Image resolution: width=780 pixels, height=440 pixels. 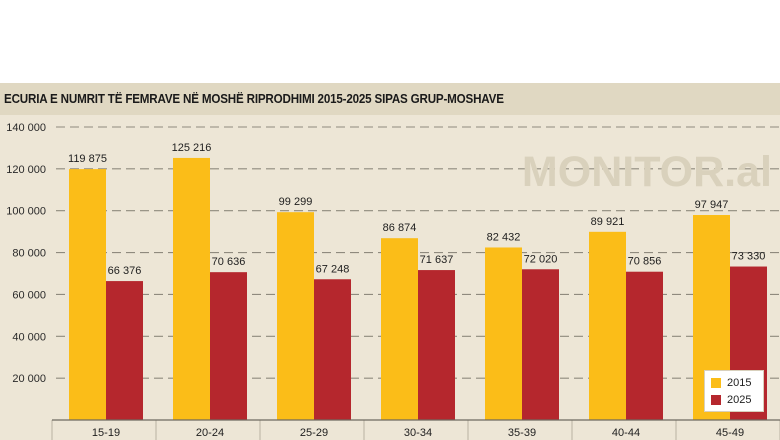 What do you see at coordinates (504, 237) in the screenshot?
I see `data-label-2015-35-39: 82 432` at bounding box center [504, 237].